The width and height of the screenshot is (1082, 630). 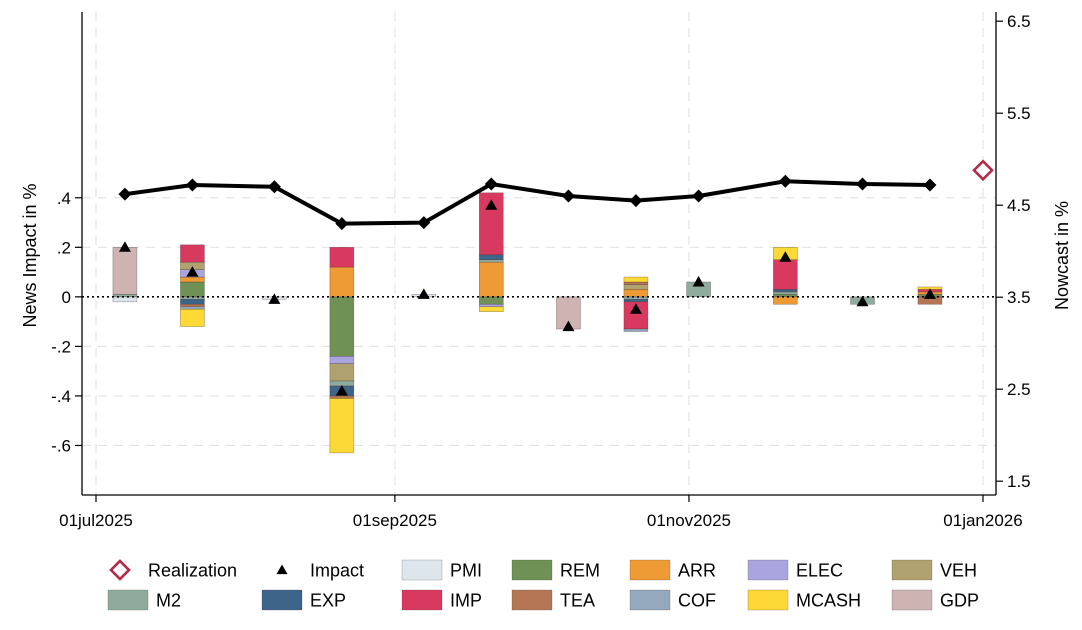 I want to click on legend-key-arr, so click(x=650, y=570).